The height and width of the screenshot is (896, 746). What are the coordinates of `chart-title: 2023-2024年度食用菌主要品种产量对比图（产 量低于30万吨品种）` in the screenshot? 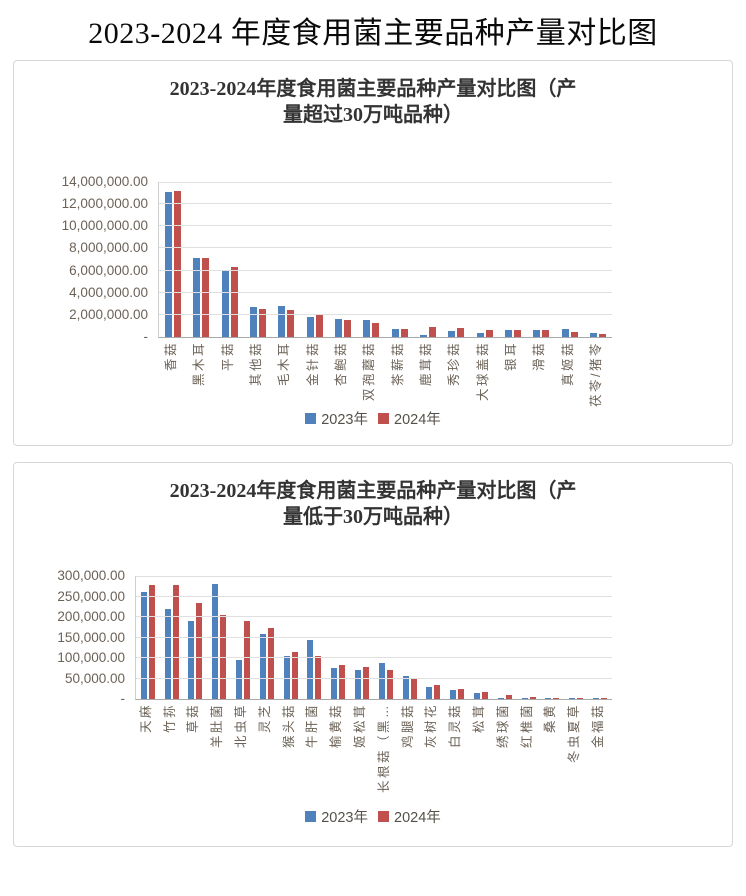 It's located at (373, 504).